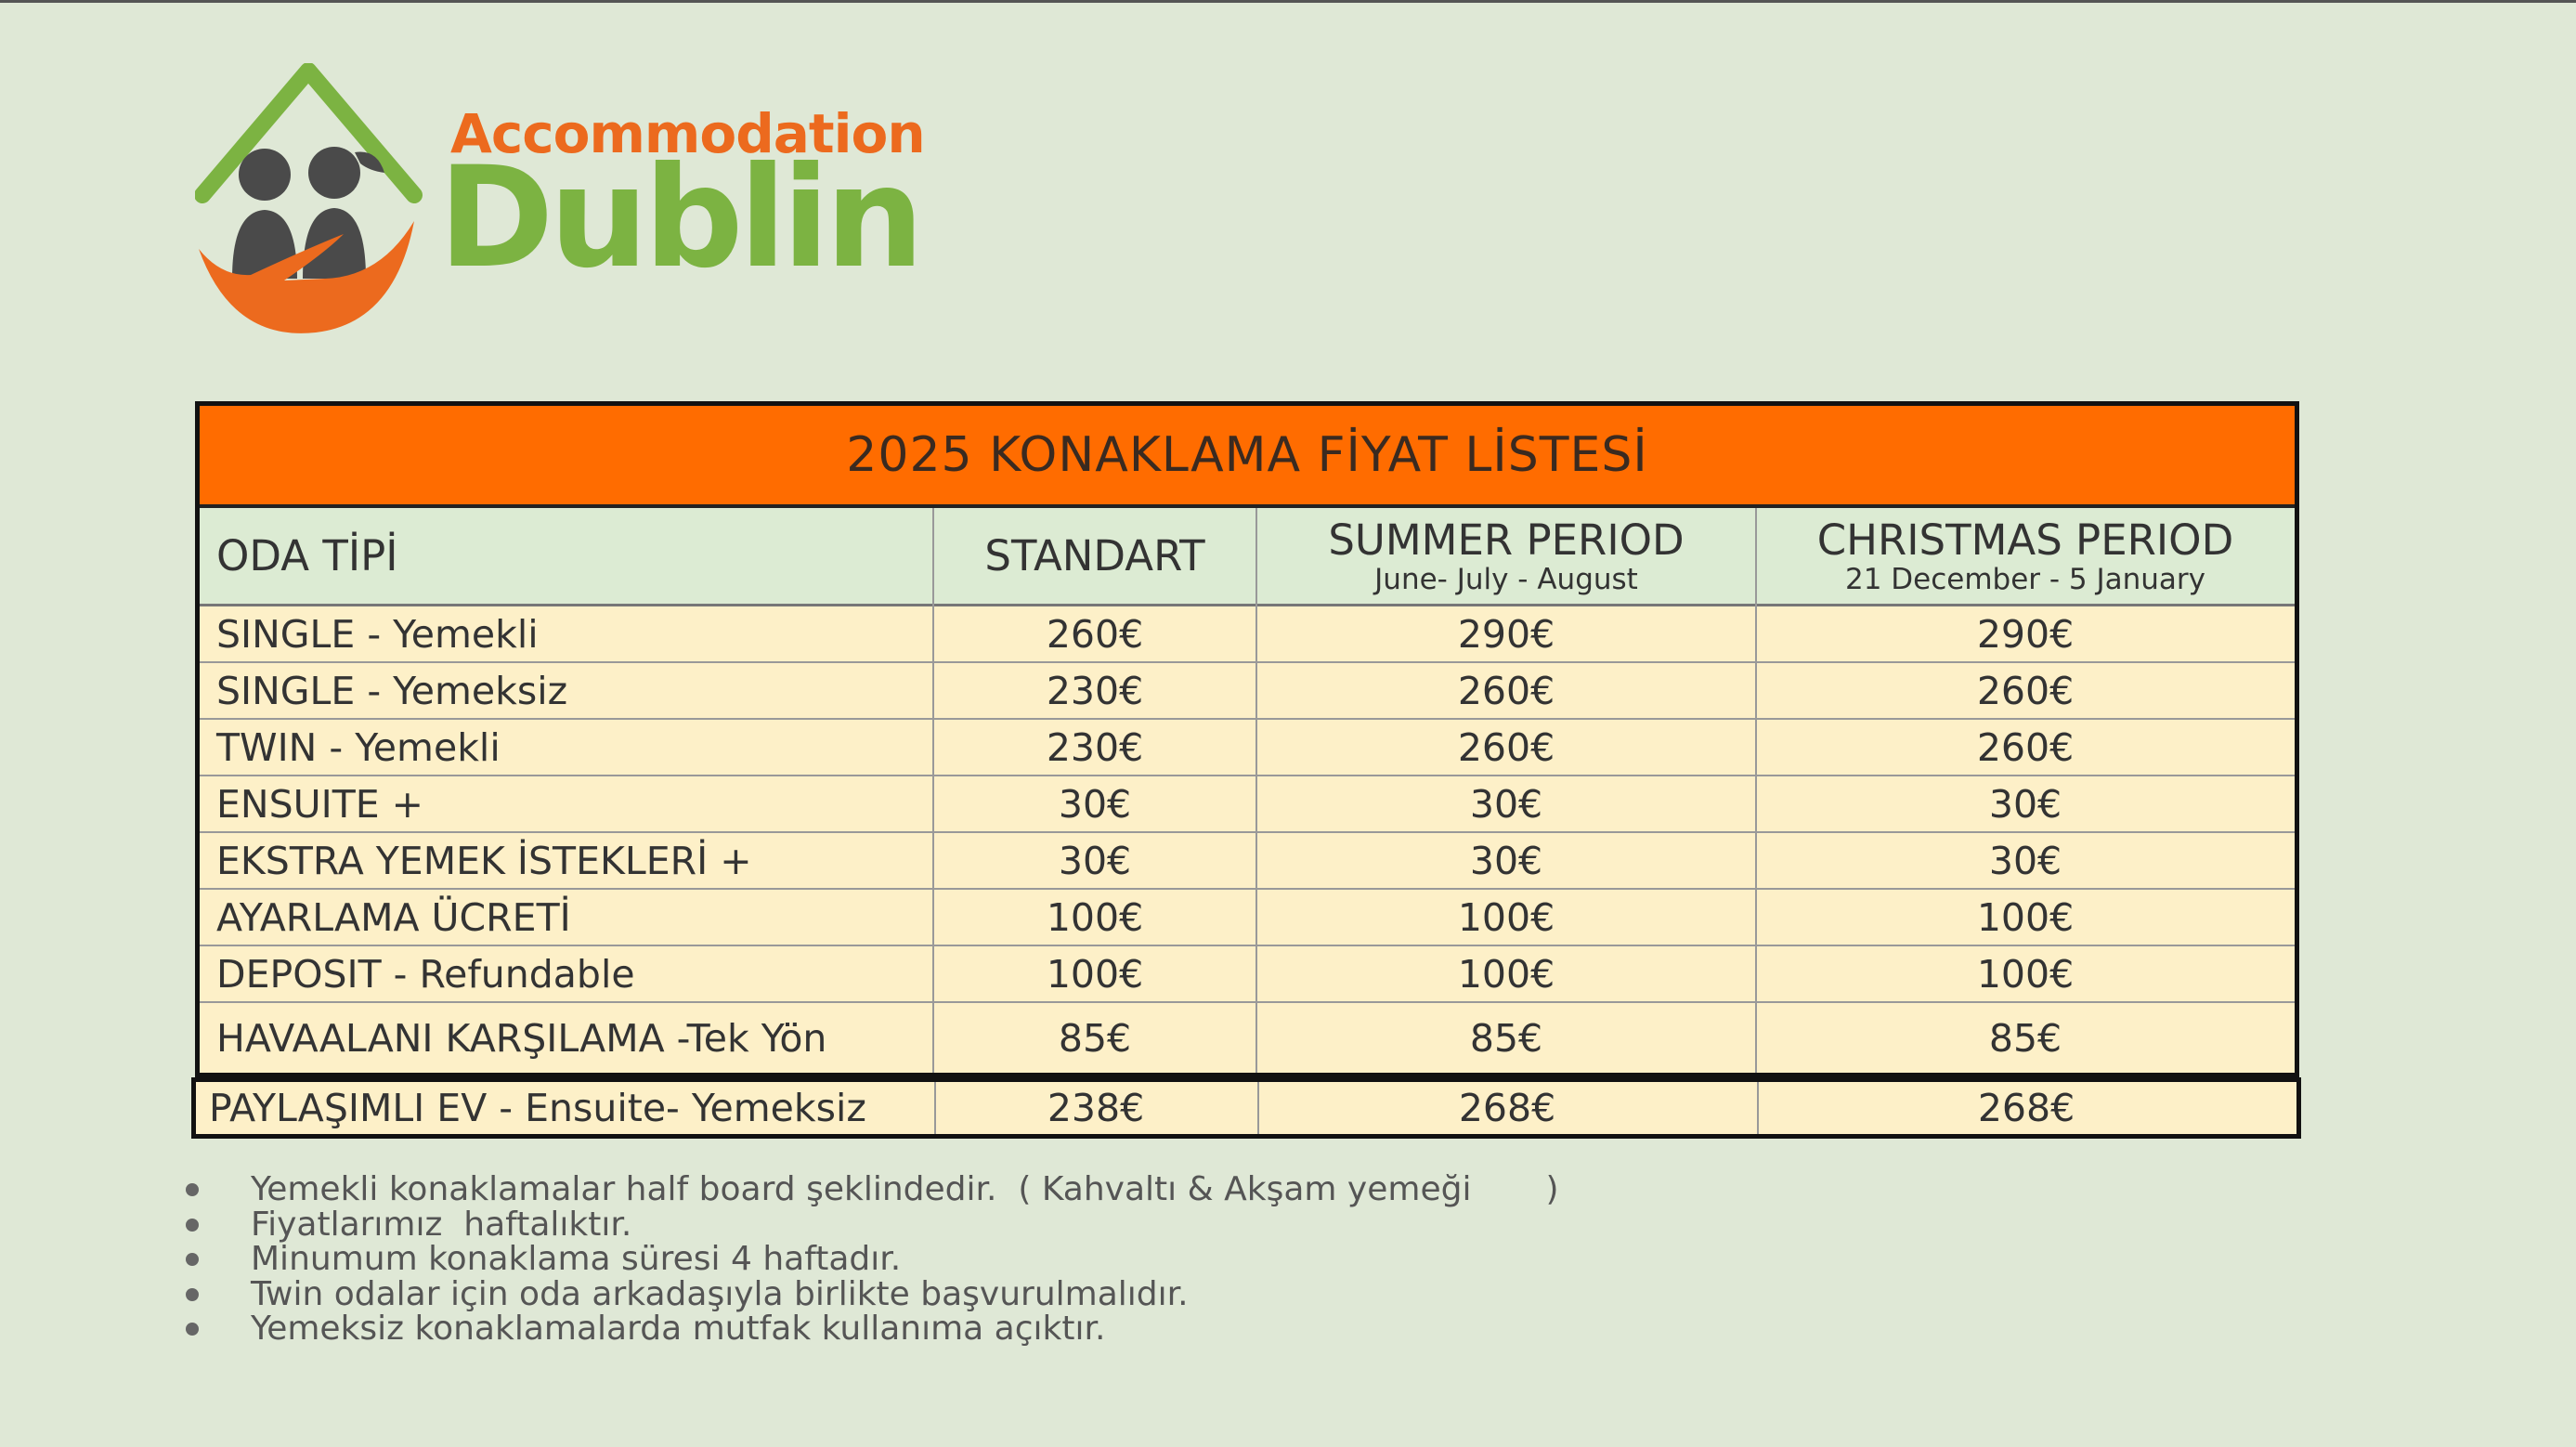 The height and width of the screenshot is (1447, 2576). Describe the element at coordinates (1506, 1038) in the screenshot. I see `summer-price-cell: 85€` at that location.